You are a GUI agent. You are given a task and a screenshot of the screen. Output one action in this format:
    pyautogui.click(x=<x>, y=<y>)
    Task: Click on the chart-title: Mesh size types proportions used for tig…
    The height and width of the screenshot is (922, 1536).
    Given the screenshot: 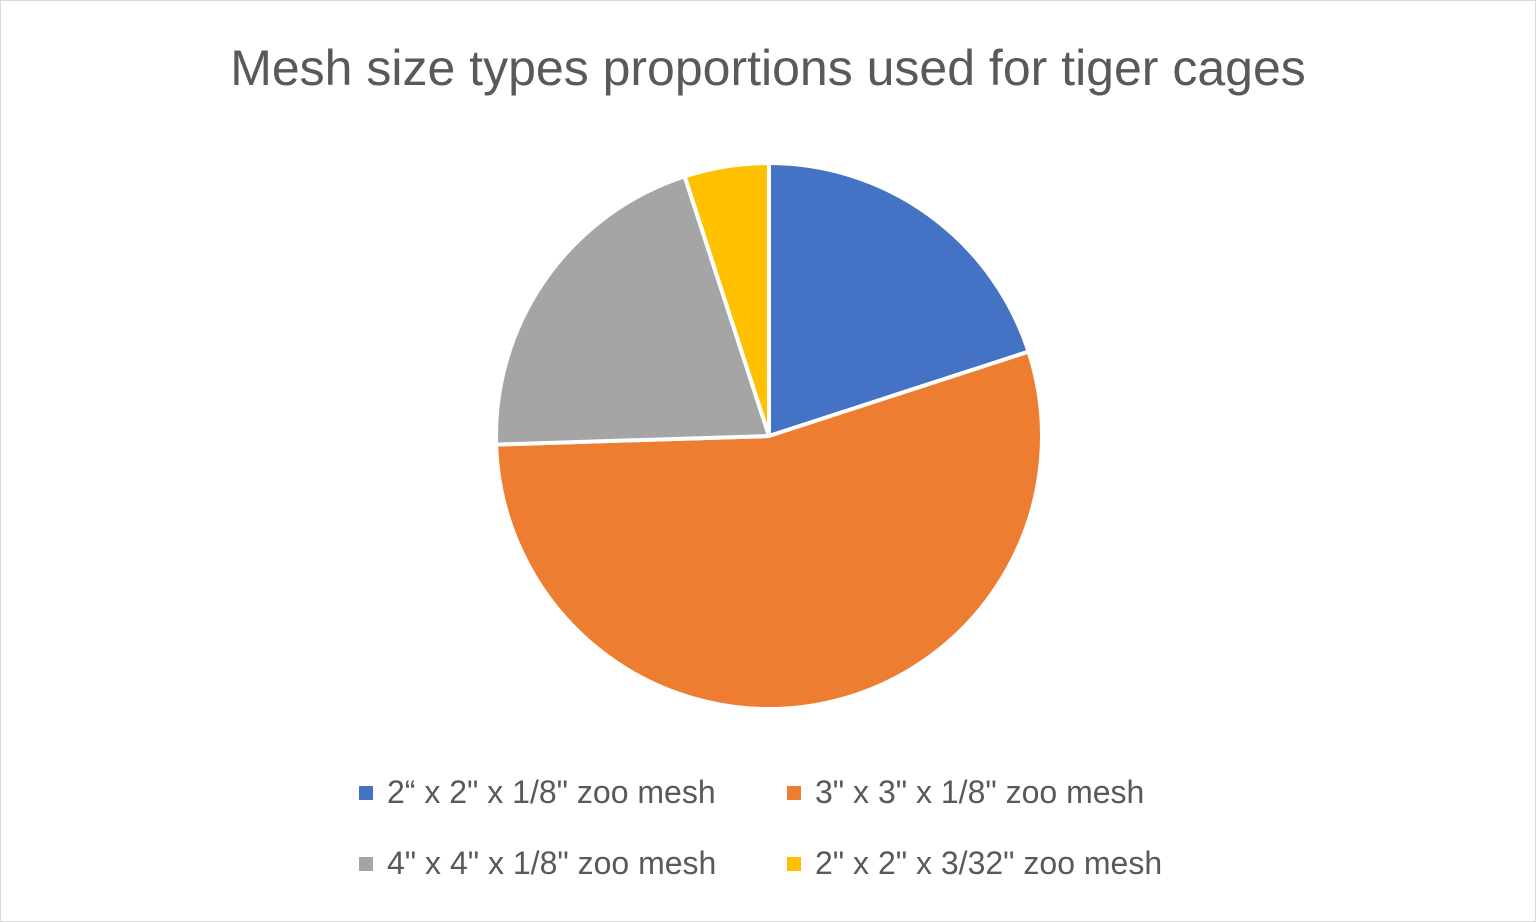 What is the action you would take?
    pyautogui.click(x=768, y=68)
    